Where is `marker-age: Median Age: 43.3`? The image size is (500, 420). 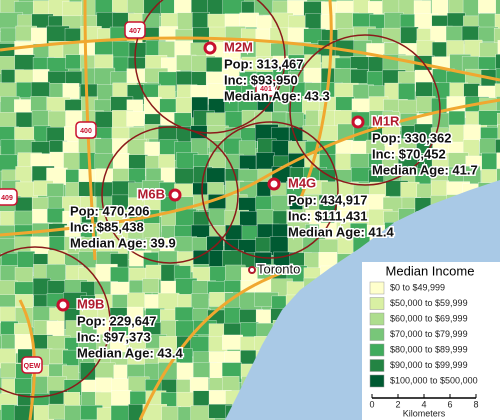 marker-age: Median Age: 43.3 is located at coordinates (277, 95).